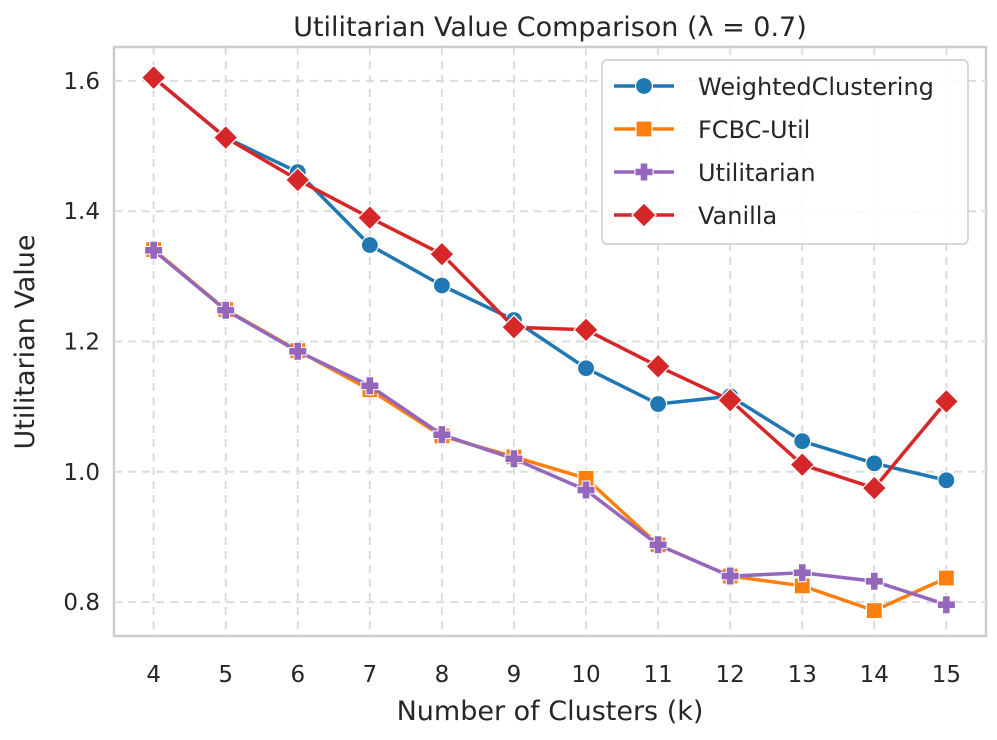 This screenshot has width=997, height=740. What do you see at coordinates (370, 675) in the screenshot?
I see `x-tick-label: 7` at bounding box center [370, 675].